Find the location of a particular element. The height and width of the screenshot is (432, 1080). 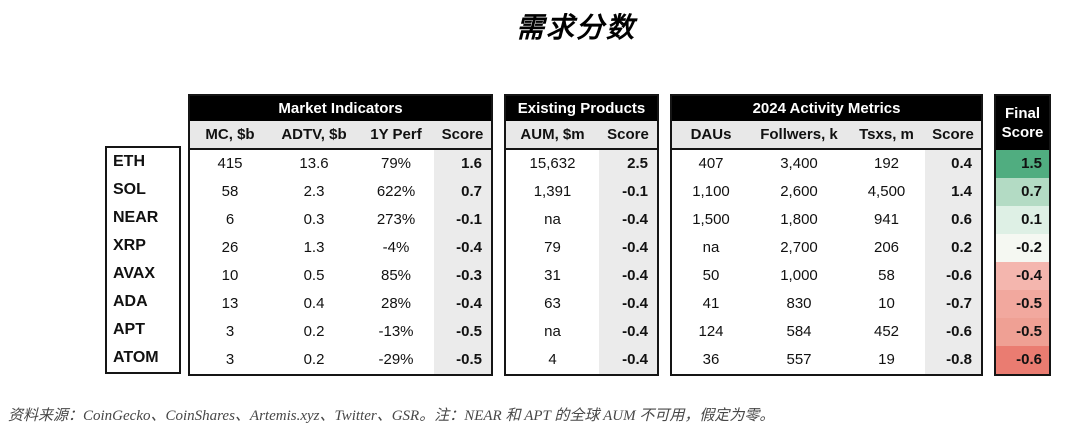

asset-label-box: ETH SOL NEAR XRP AVAX ADA APT ATOM is located at coordinates (143, 260).